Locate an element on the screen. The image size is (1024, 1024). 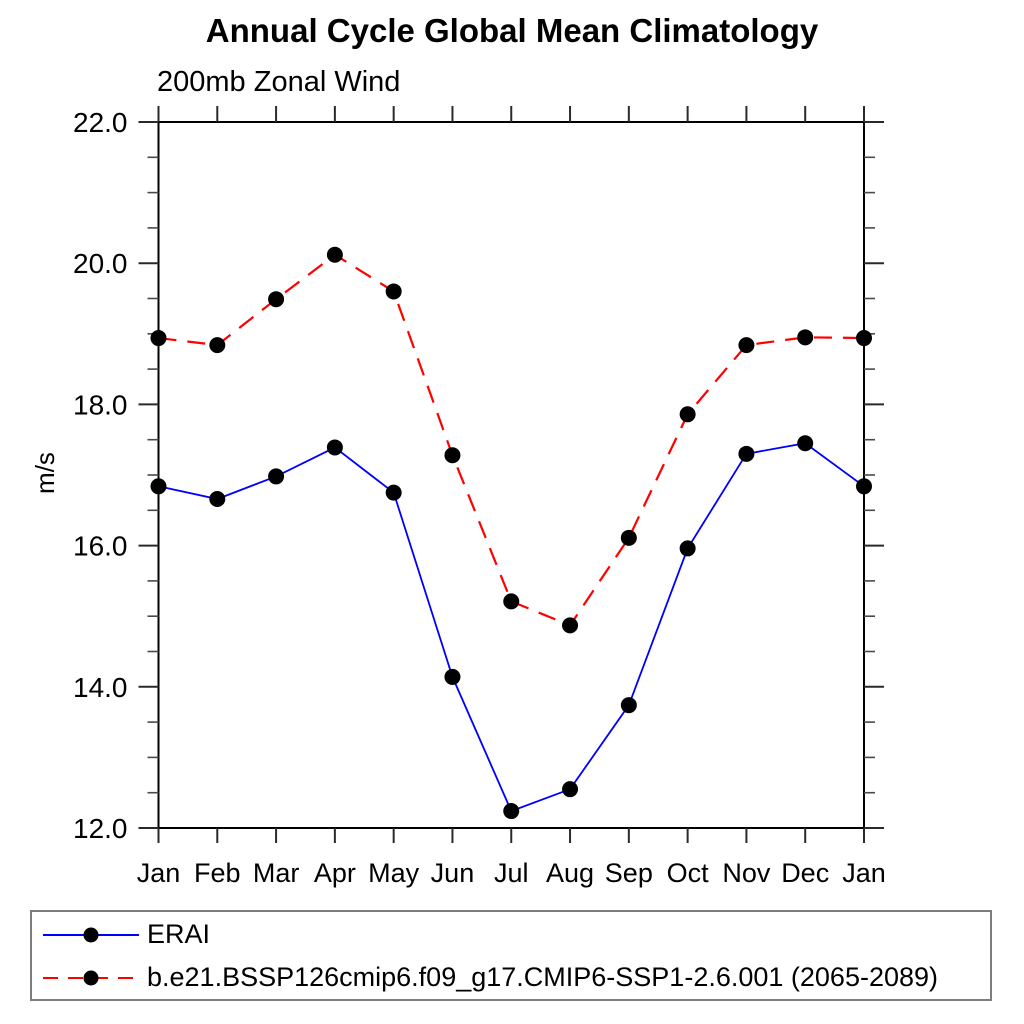
x-tick-label: Nov is located at coordinates (746, 873).